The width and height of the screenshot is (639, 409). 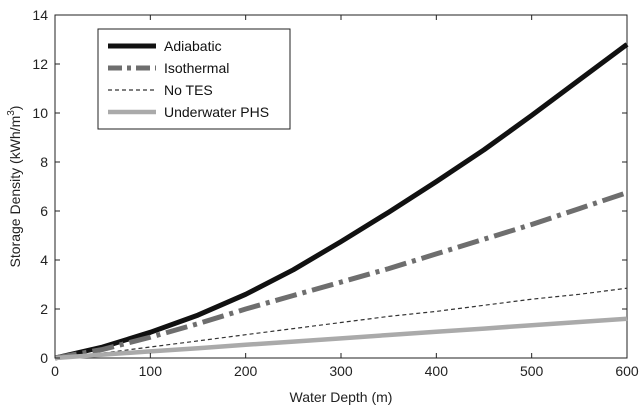 What do you see at coordinates (40, 64) in the screenshot?
I see `y-tick-label: 12` at bounding box center [40, 64].